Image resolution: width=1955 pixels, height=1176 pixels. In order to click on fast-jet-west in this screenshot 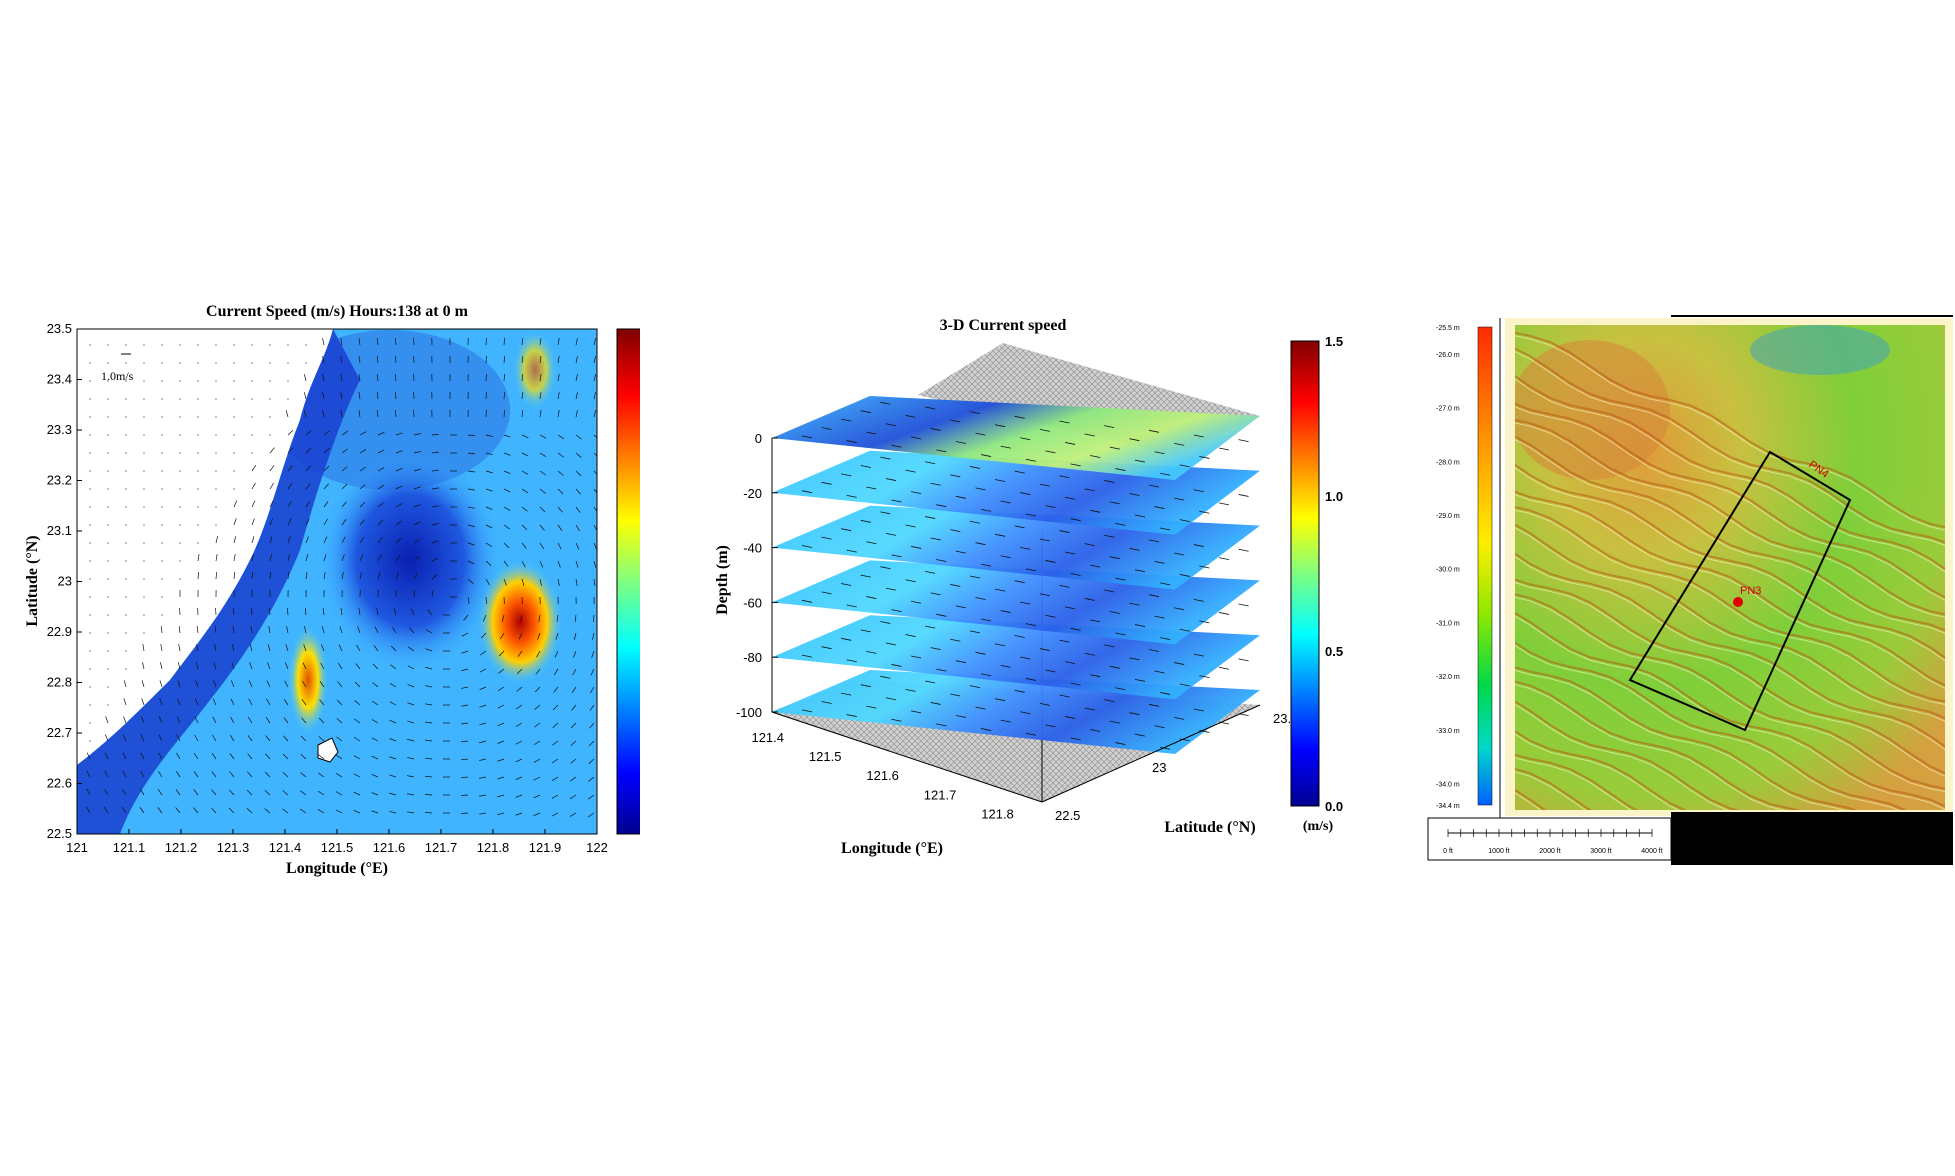, I will do `click(308, 680)`.